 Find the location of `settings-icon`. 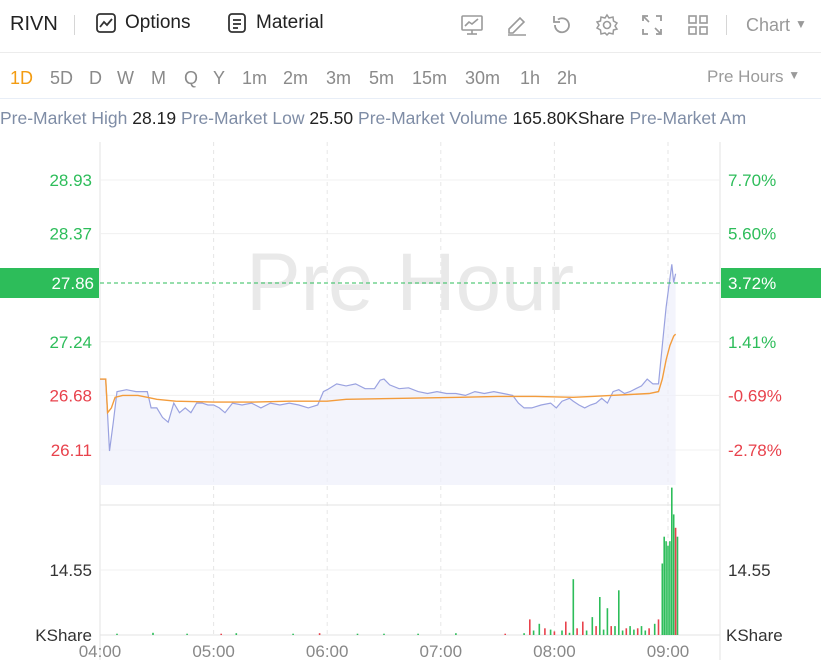

settings-icon is located at coordinates (607, 25).